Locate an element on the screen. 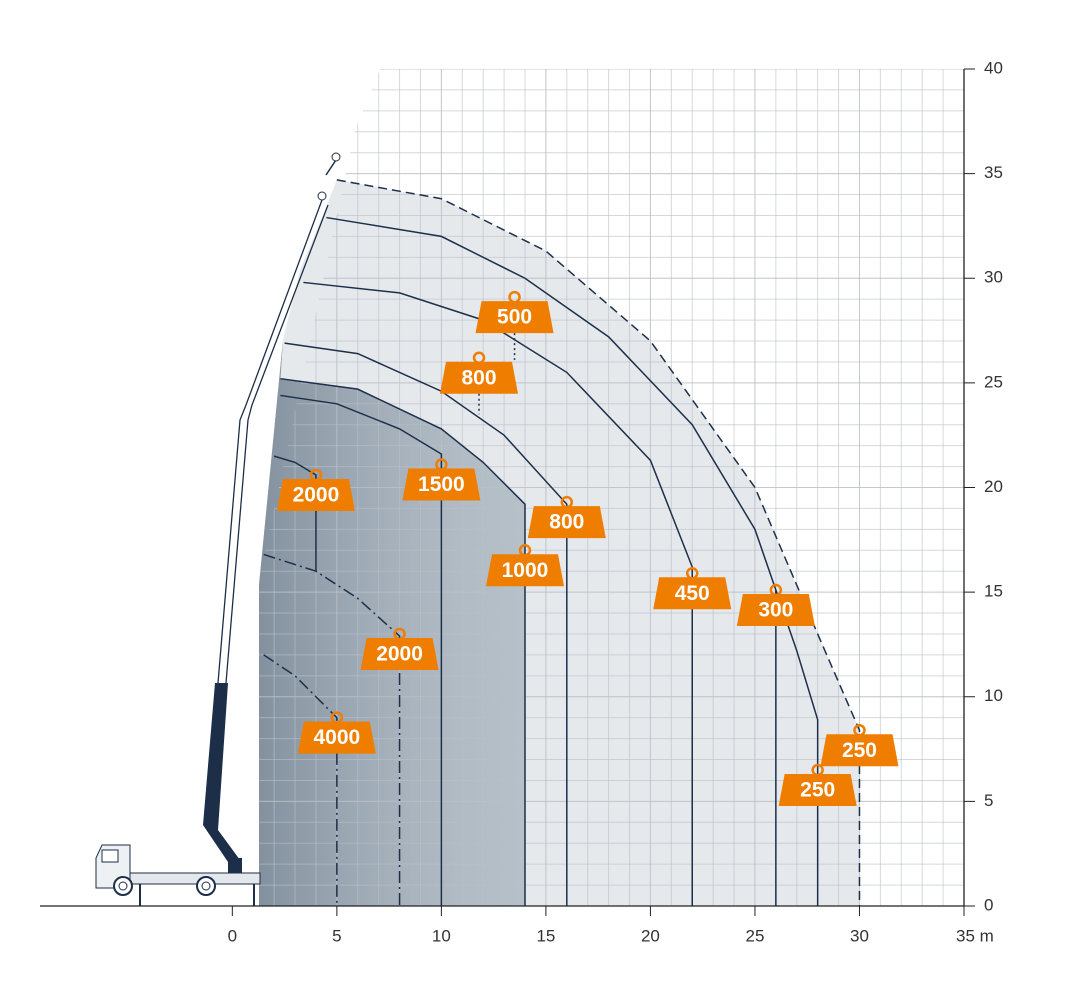 This screenshot has width=1079, height=990. y-tick-label: 30 is located at coordinates (993, 277).